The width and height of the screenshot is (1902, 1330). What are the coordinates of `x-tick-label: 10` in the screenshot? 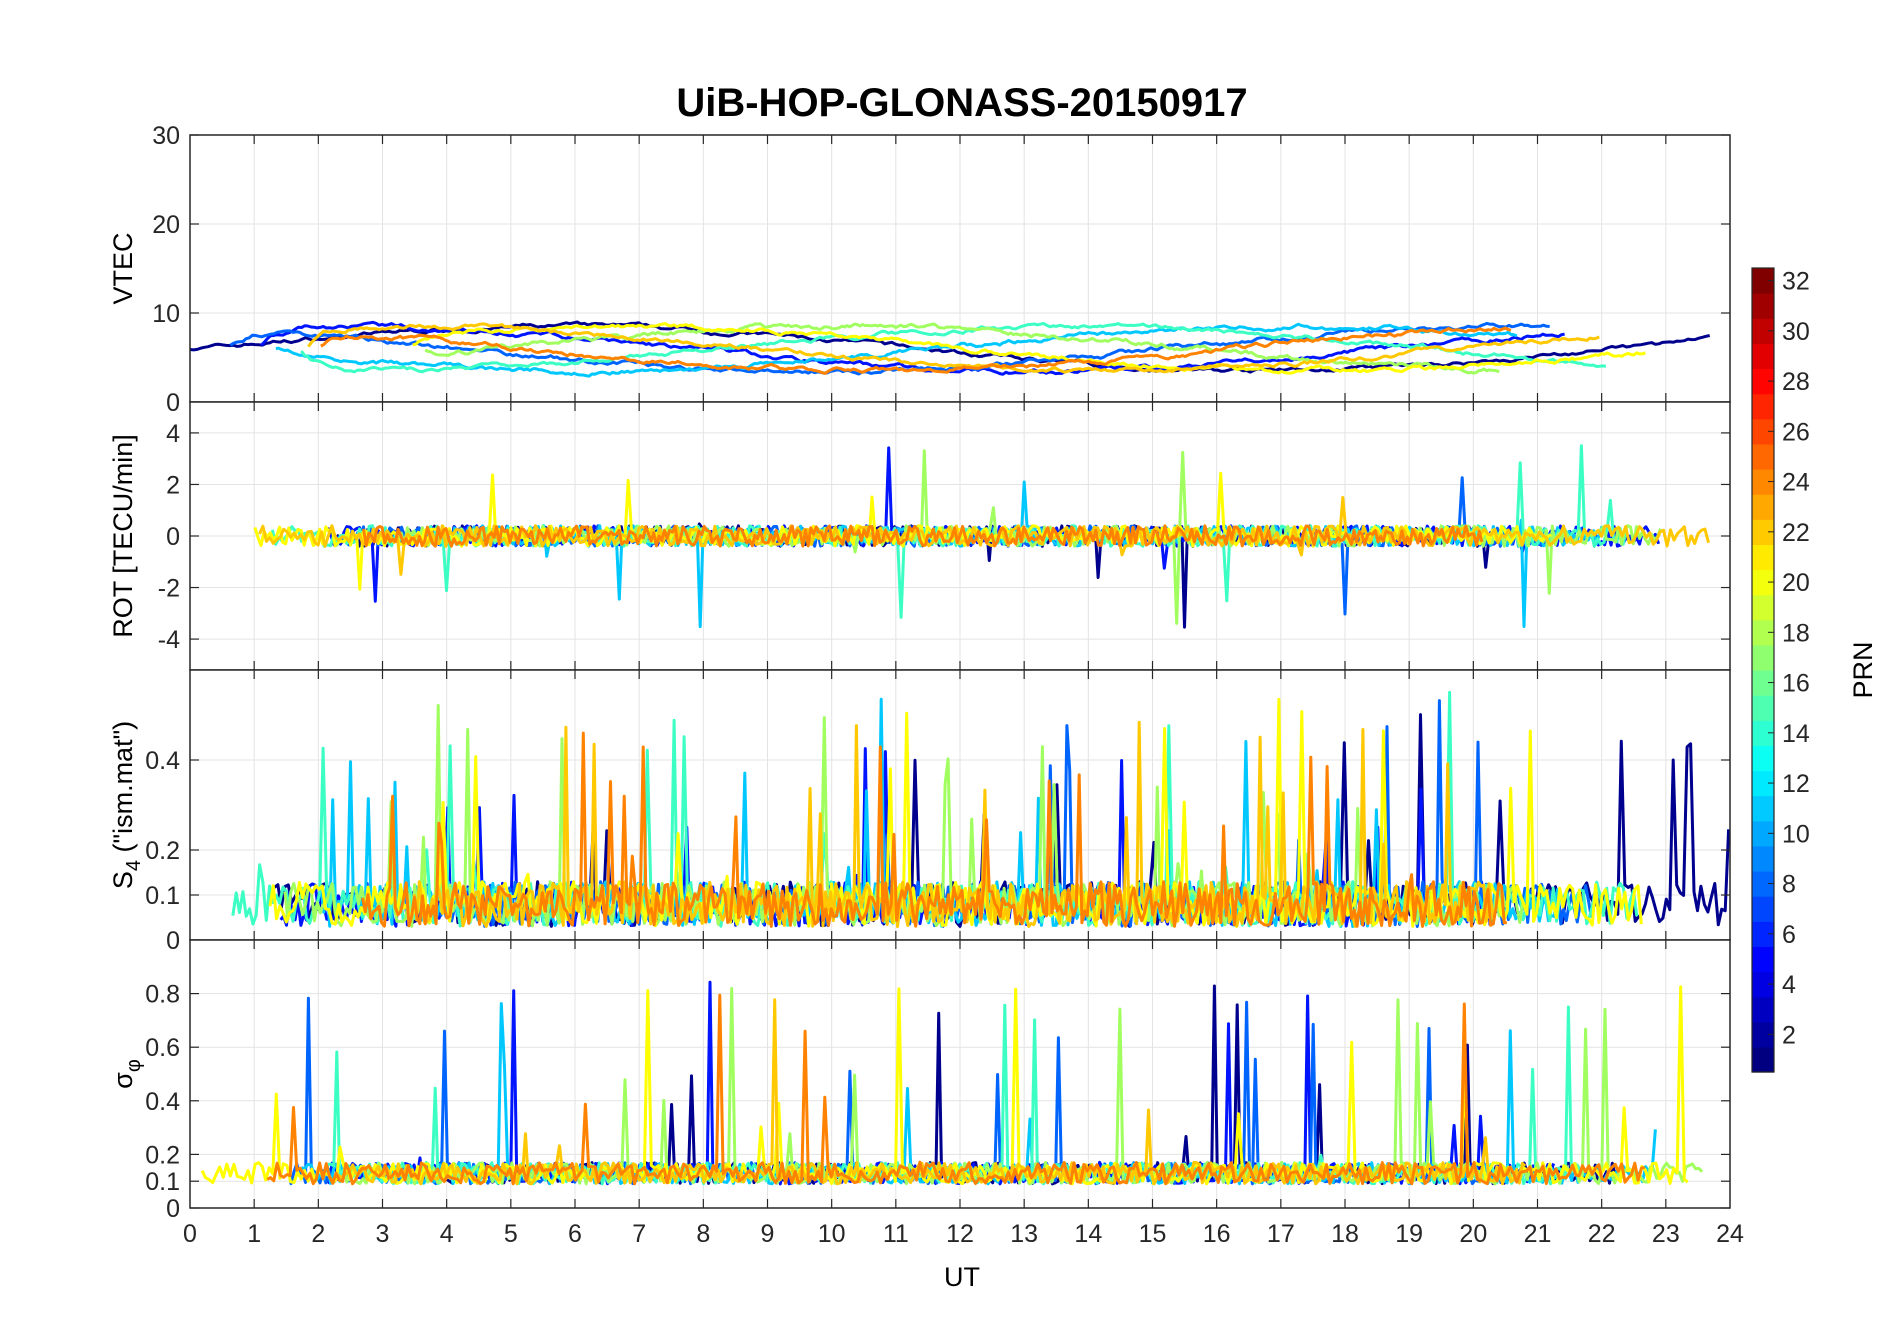 It's located at (832, 1234).